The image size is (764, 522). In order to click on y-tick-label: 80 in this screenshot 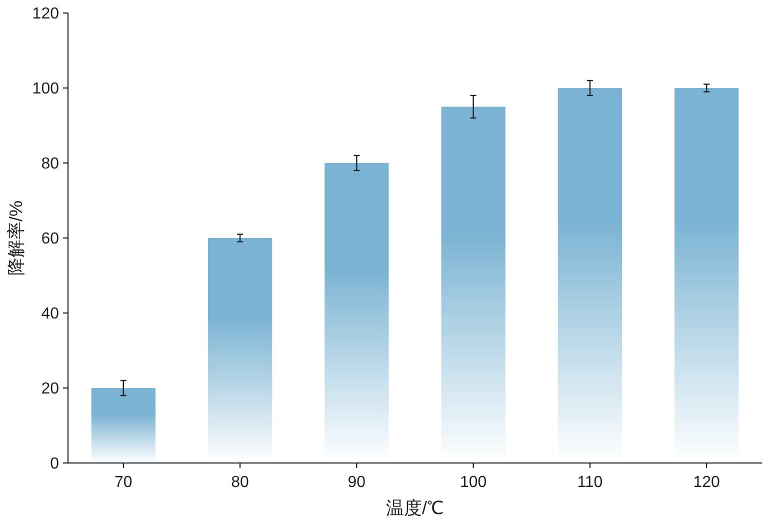, I will do `click(50, 164)`.